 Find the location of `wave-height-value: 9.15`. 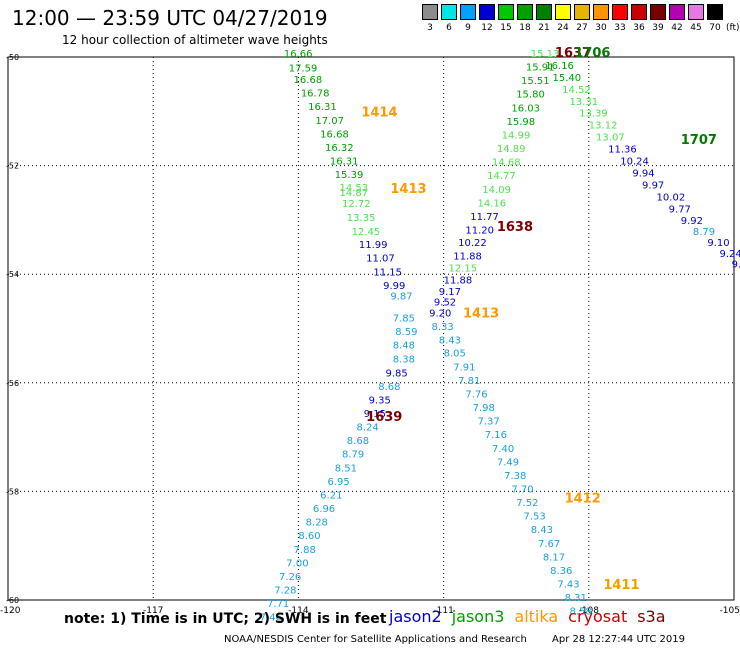

wave-height-value: 9.15 is located at coordinates (375, 414).